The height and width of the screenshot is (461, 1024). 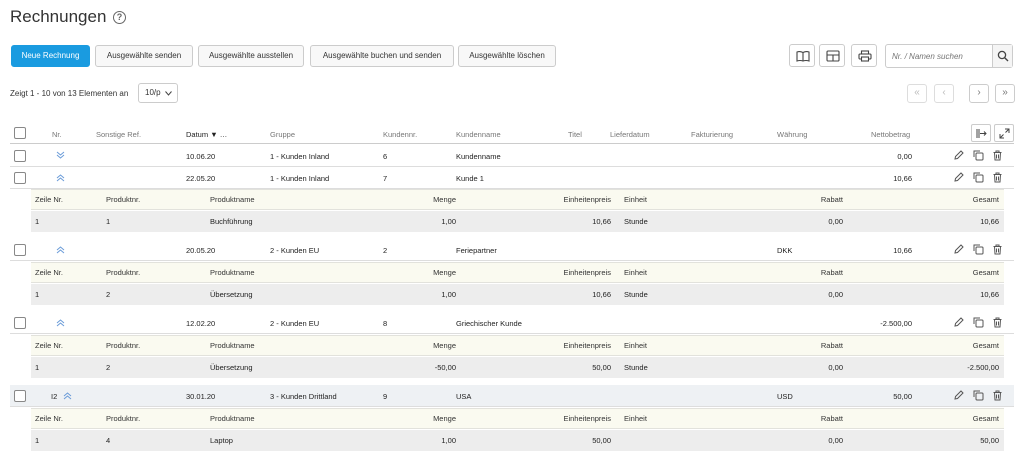 I want to click on line-col-prodname: Produktname, so click(x=232, y=418).